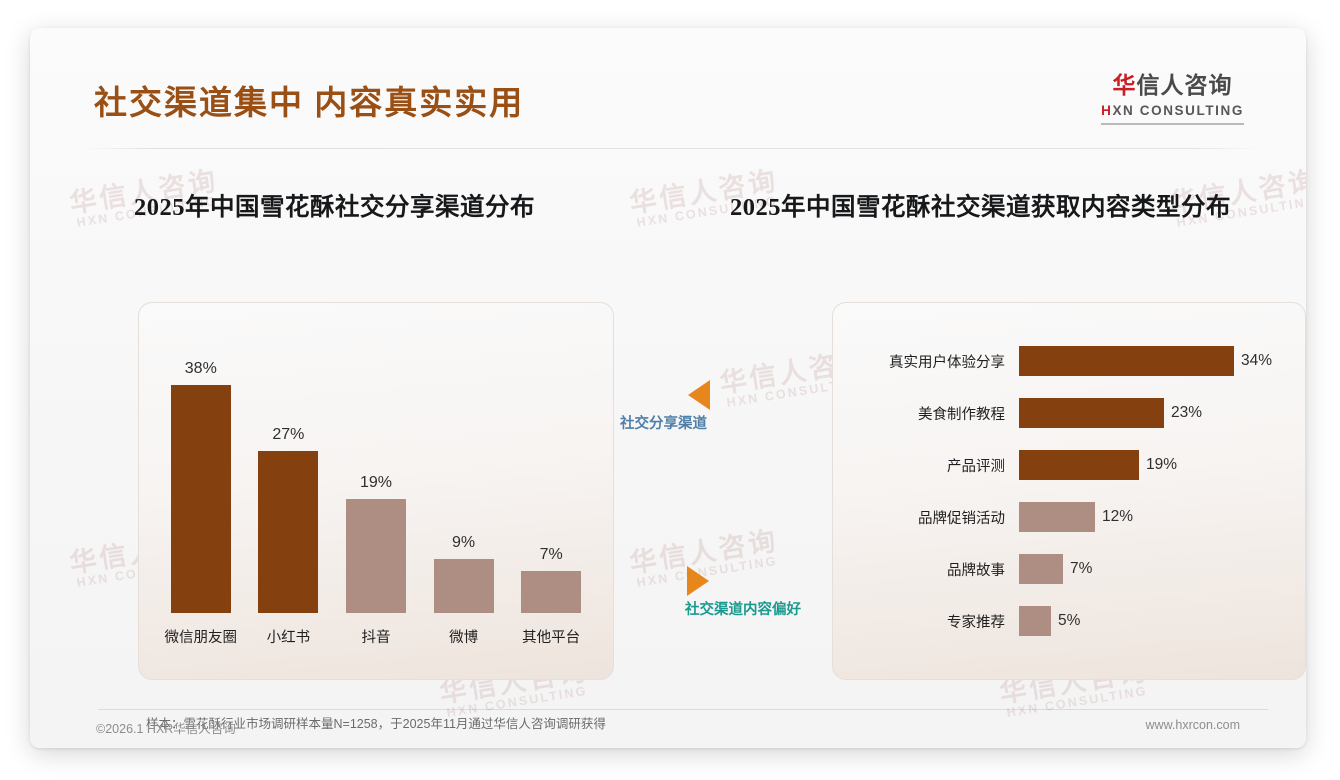 This screenshot has width=1340, height=780. What do you see at coordinates (309, 104) in the screenshot?
I see `page-title: 社交渠道集中 内容真实实用` at bounding box center [309, 104].